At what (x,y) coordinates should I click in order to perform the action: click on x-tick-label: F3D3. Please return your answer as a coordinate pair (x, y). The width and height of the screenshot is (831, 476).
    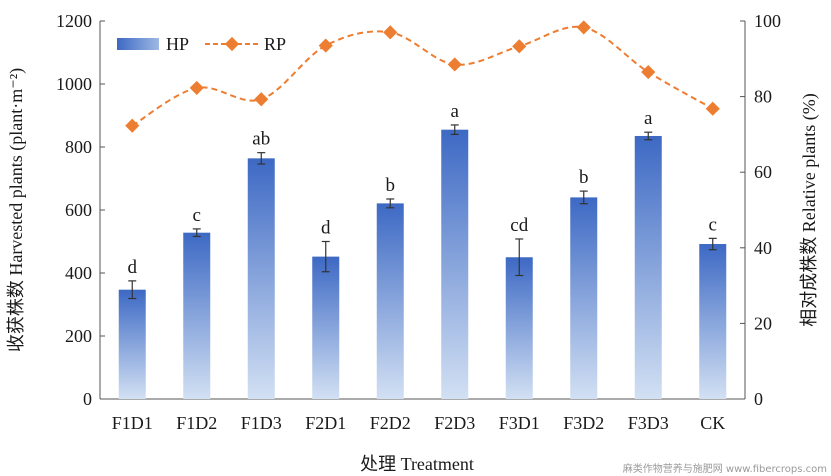
    Looking at the image, I should click on (648, 423).